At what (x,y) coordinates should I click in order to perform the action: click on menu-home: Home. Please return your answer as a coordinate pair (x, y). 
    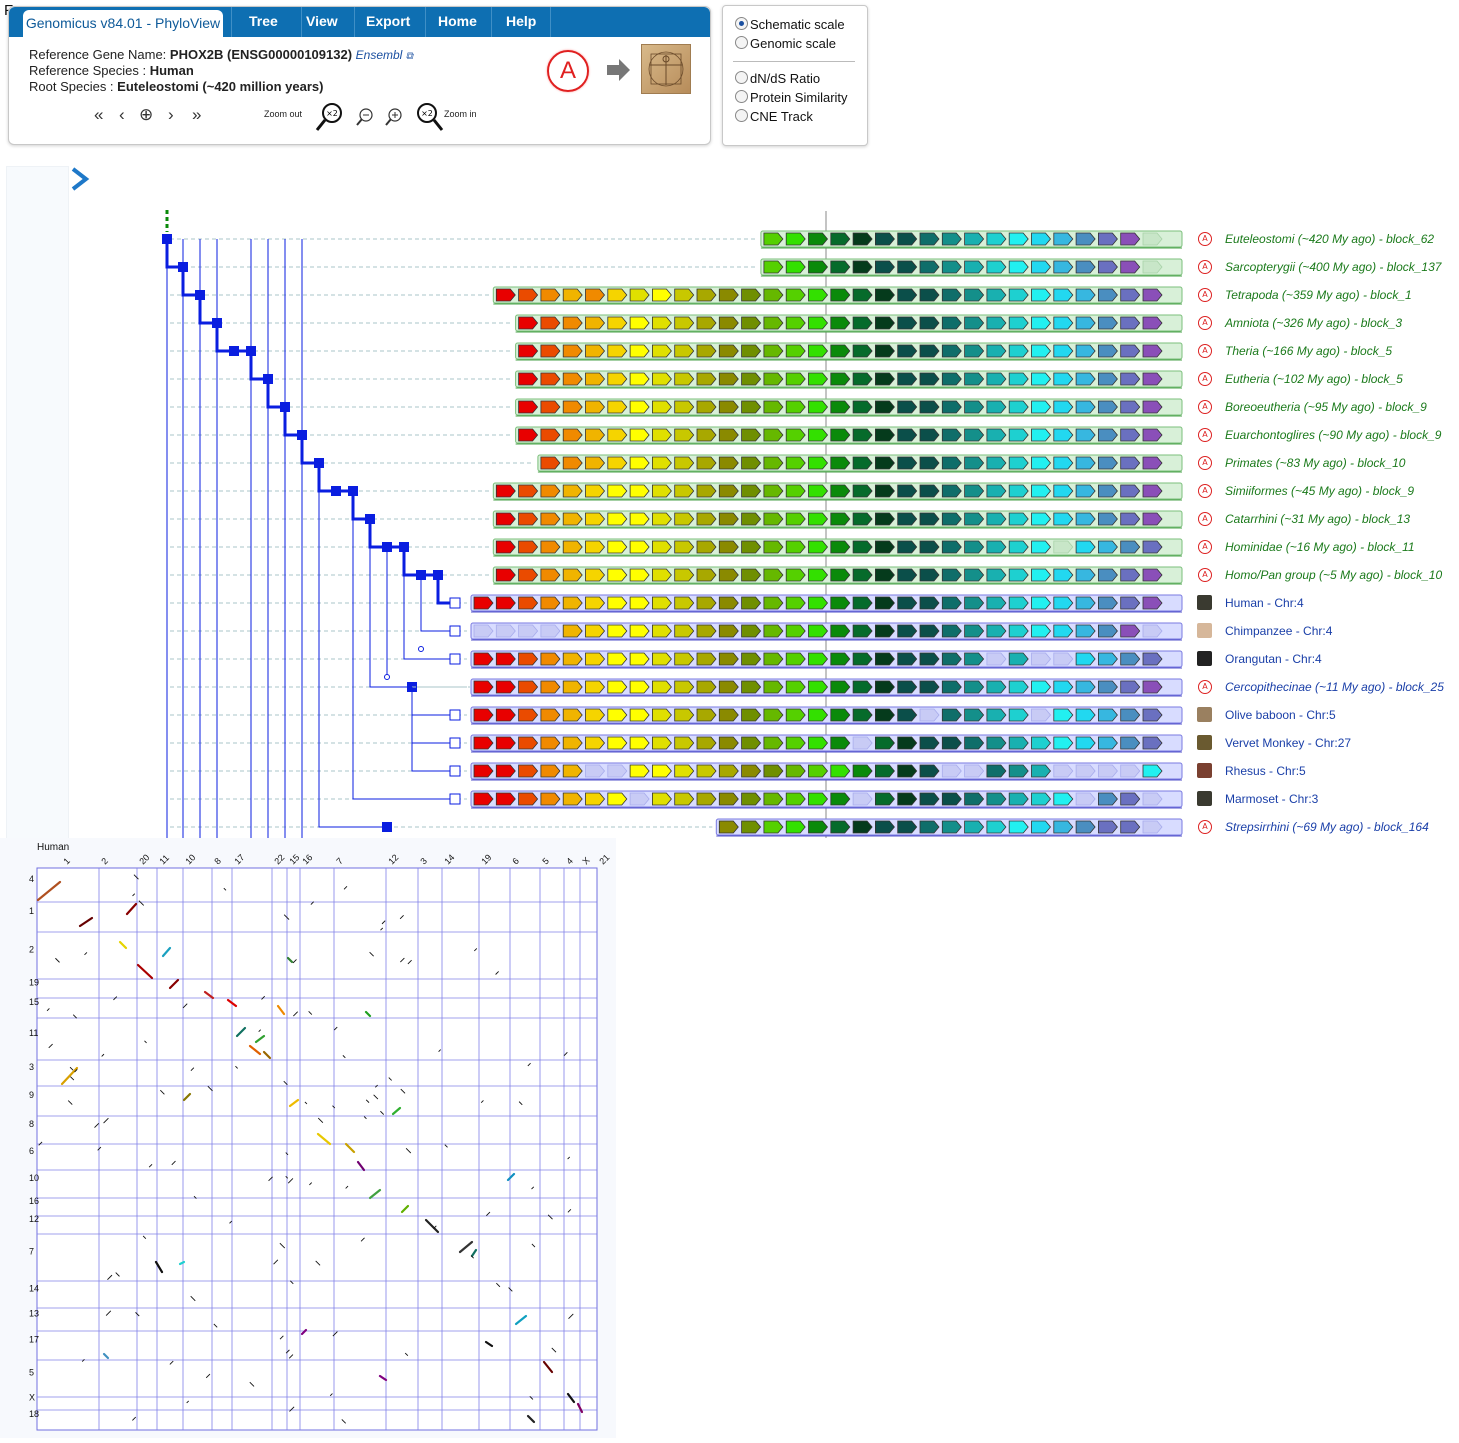
    Looking at the image, I should click on (457, 21).